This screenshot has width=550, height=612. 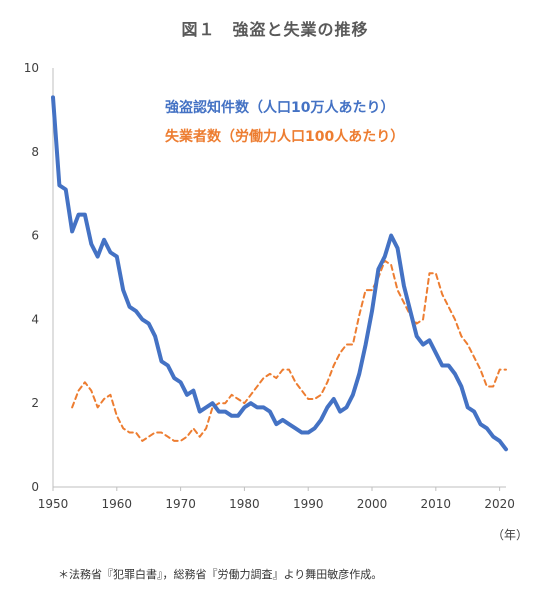 What do you see at coordinates (180, 504) in the screenshot?
I see `x-tick-label: 1970` at bounding box center [180, 504].